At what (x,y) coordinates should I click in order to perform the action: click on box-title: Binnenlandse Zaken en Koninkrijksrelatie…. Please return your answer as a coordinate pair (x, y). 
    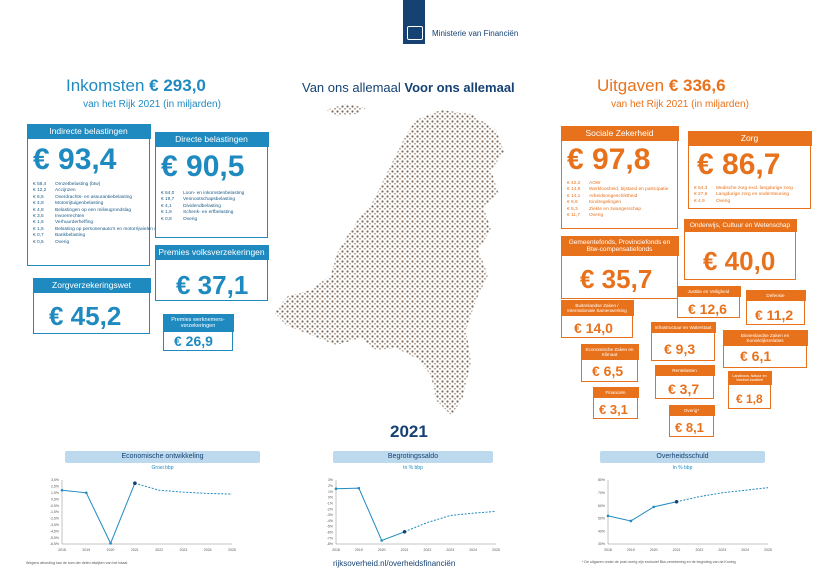
    Looking at the image, I should click on (765, 338).